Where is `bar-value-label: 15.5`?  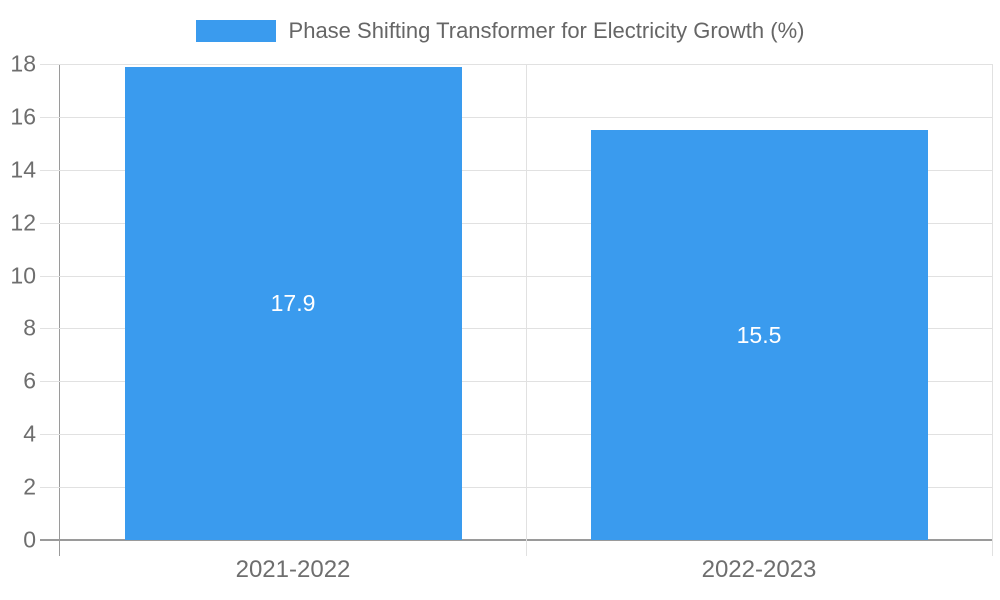 bar-value-label: 15.5 is located at coordinates (759, 334).